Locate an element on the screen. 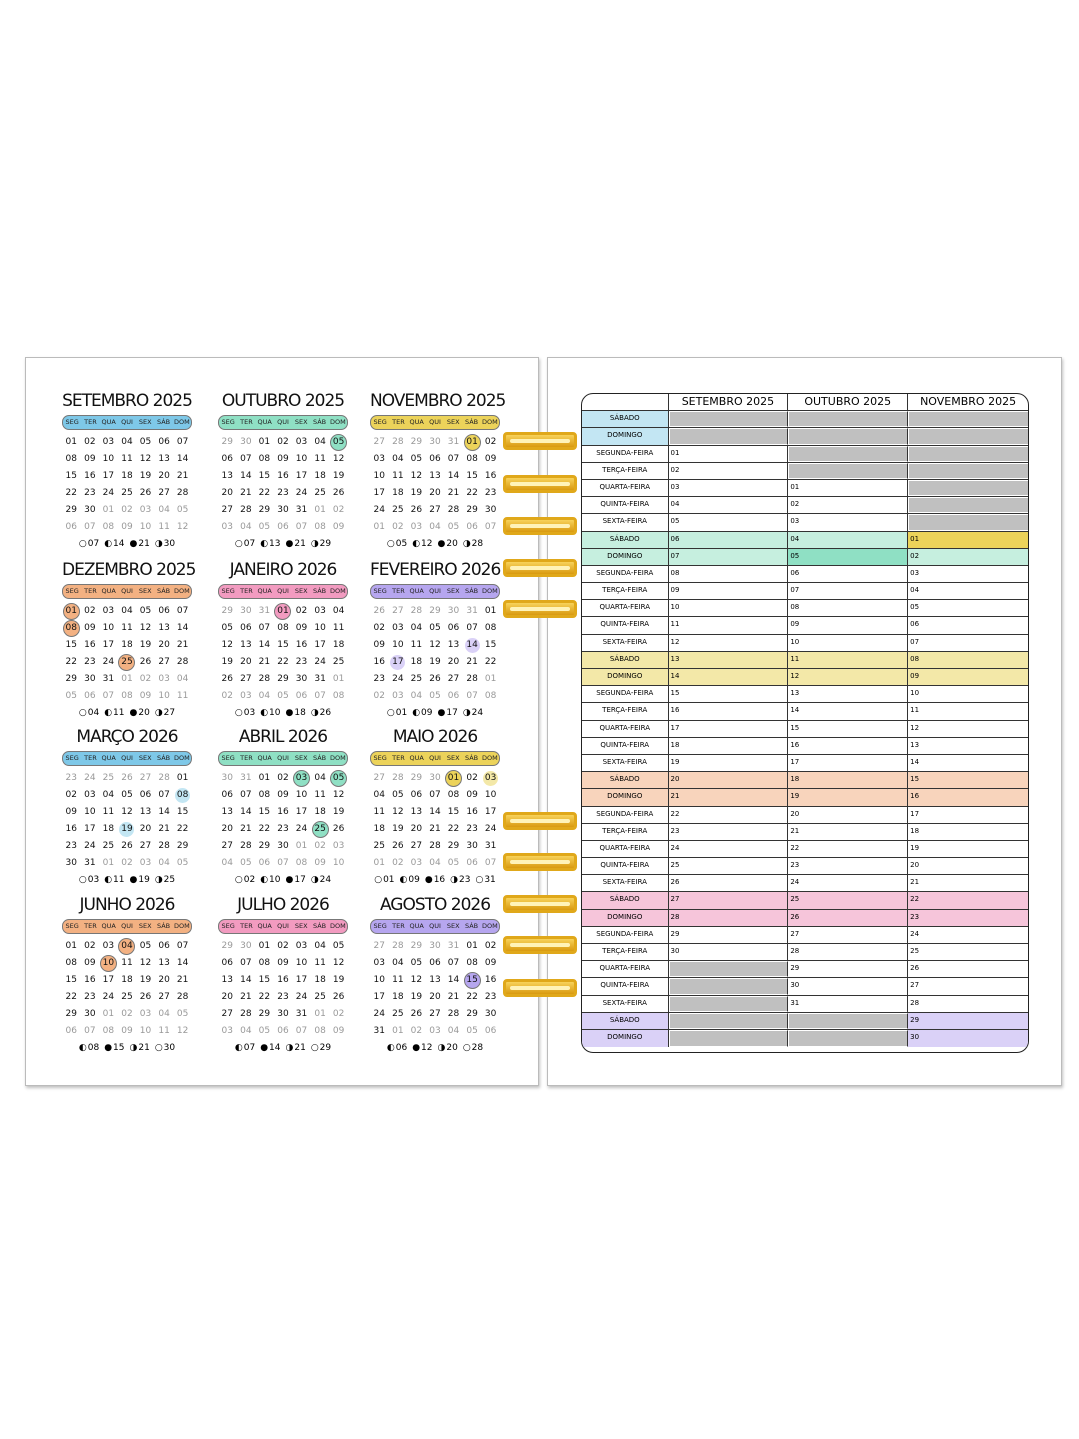 The image size is (1079, 1439). day-cell: 20 is located at coordinates (145, 829).